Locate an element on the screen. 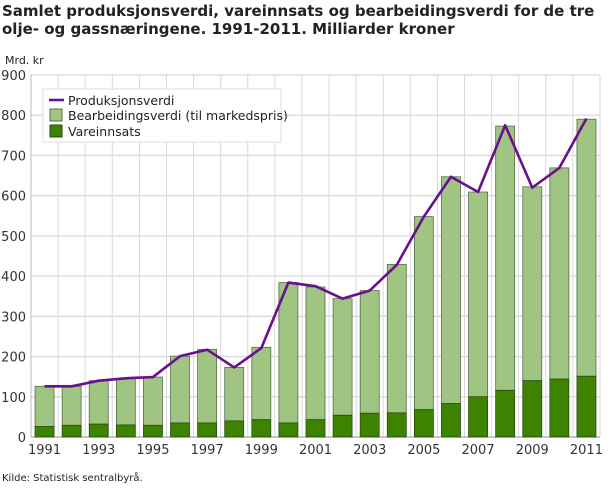 The height and width of the screenshot is (488, 610). bar-vareinnsats-1991 is located at coordinates (44, 432).